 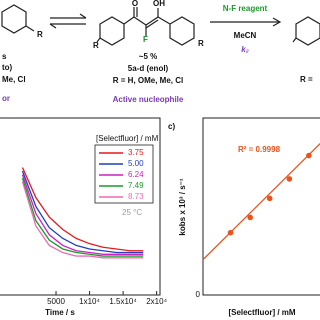 What do you see at coordinates (171, 126) in the screenshot?
I see `panel-label: c)` at bounding box center [171, 126].